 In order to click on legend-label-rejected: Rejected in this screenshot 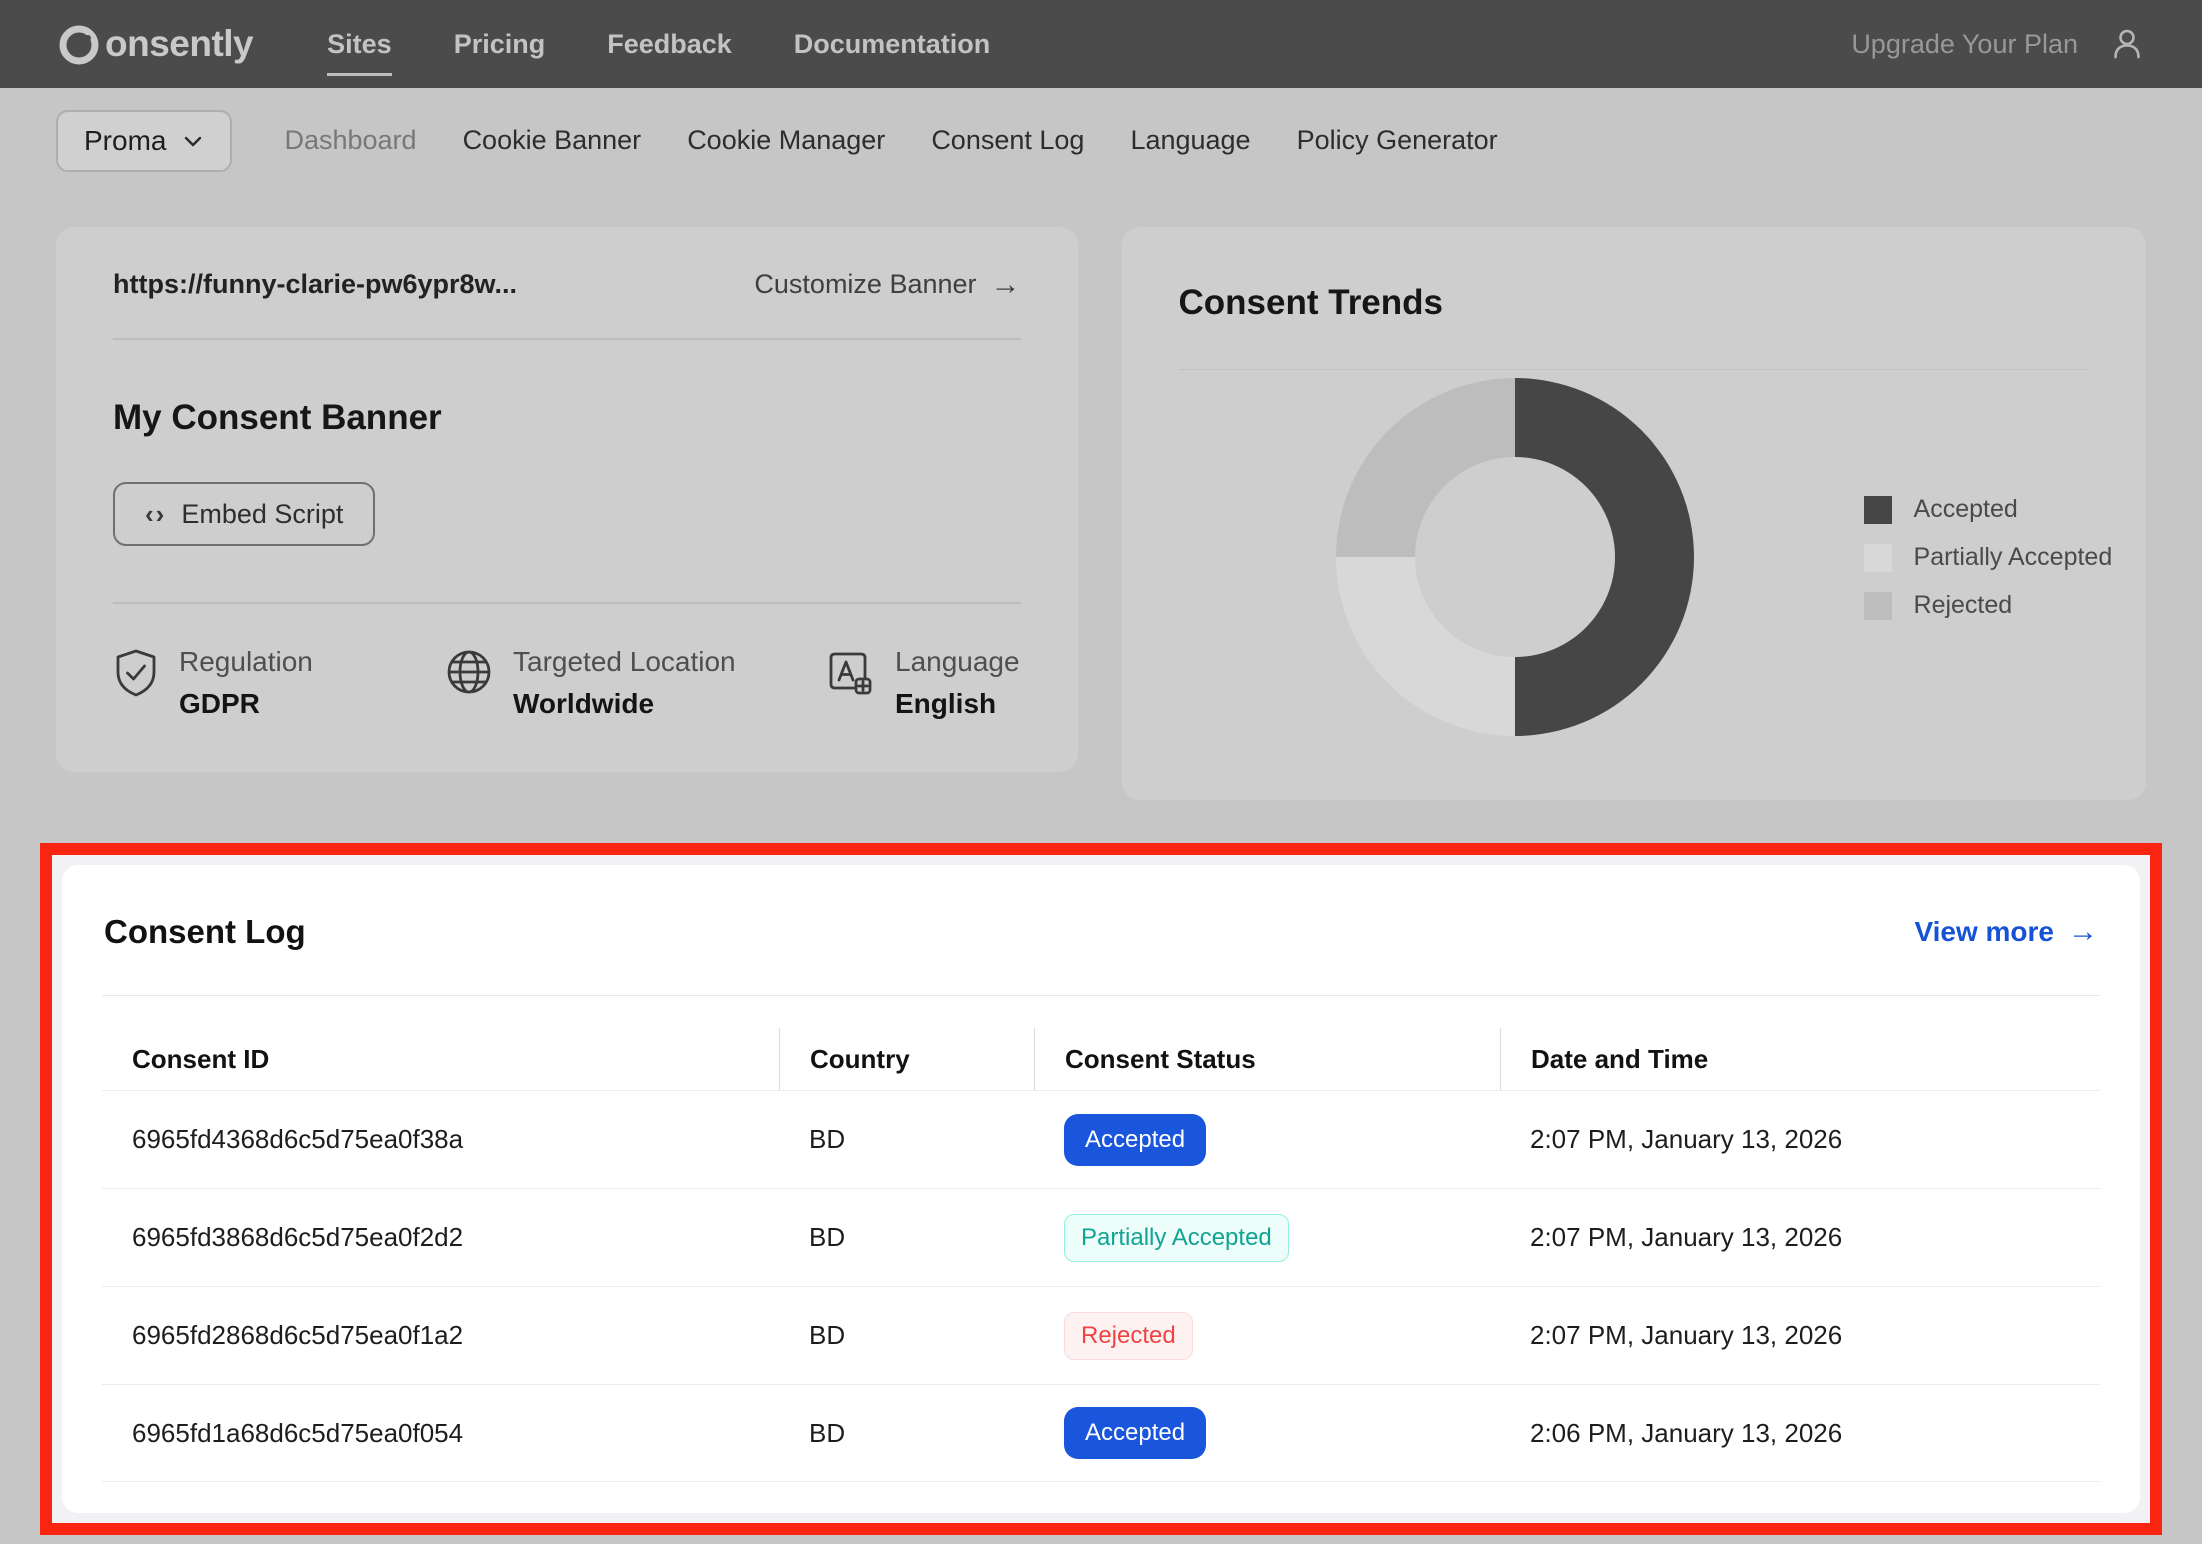, I will do `click(1963, 605)`.